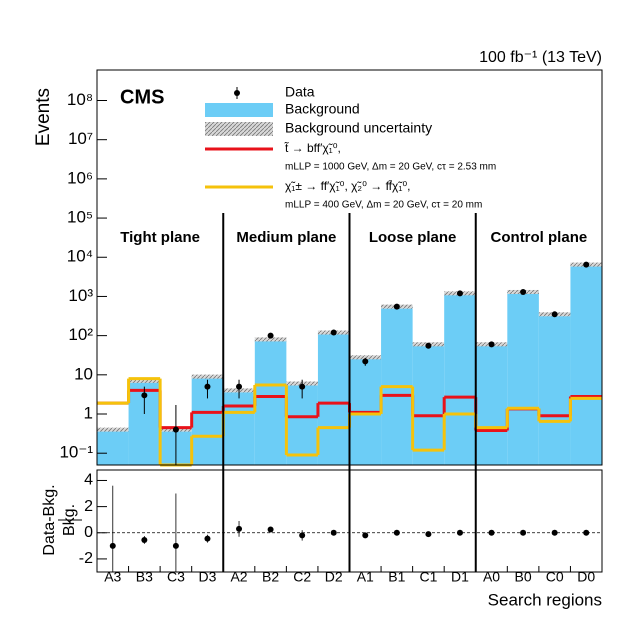 This screenshot has height=619, width=634. What do you see at coordinates (428, 577) in the screenshot?
I see `x-tick-label: C1` at bounding box center [428, 577].